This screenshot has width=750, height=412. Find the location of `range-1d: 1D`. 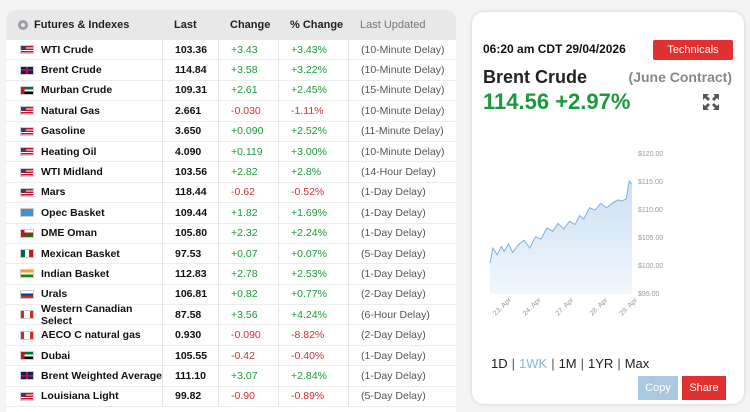

range-1d: 1D is located at coordinates (499, 363).